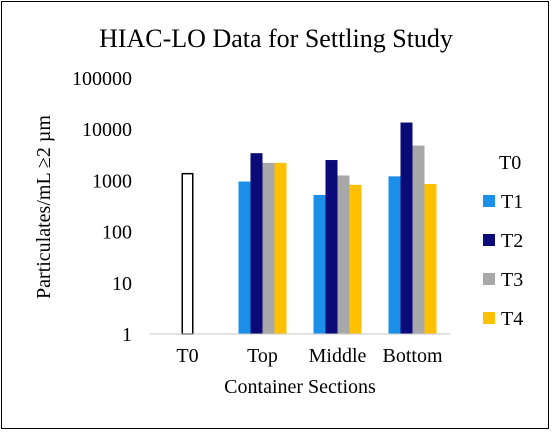 This screenshot has height=432, width=552. I want to click on bar-bottom-t3, so click(418, 239).